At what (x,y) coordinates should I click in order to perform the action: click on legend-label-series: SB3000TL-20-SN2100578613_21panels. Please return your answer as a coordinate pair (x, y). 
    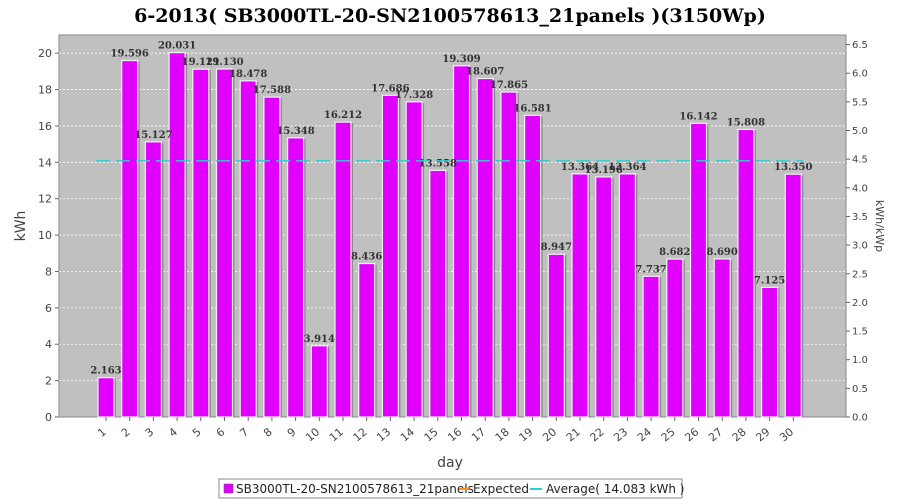
    Looking at the image, I should click on (355, 489).